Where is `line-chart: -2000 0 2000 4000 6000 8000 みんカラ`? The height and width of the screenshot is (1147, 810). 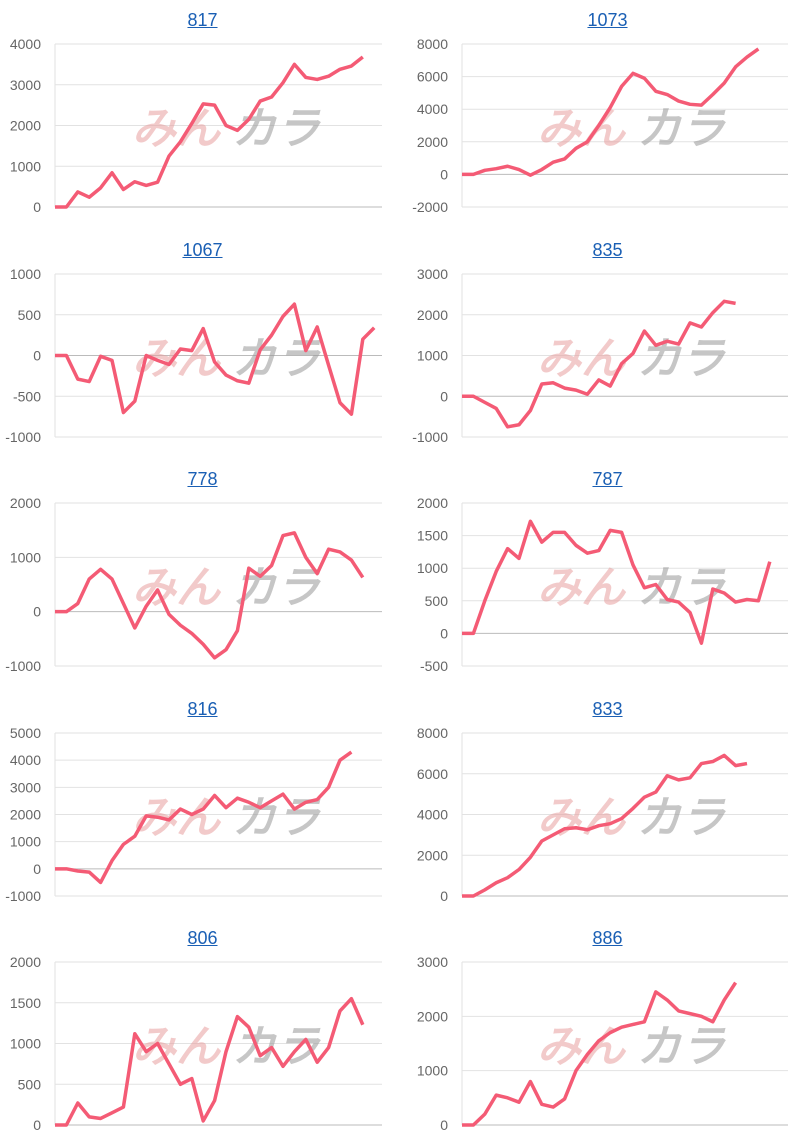 line-chart: -2000 0 2000 4000 6000 8000 みんカラ is located at coordinates (607, 114).